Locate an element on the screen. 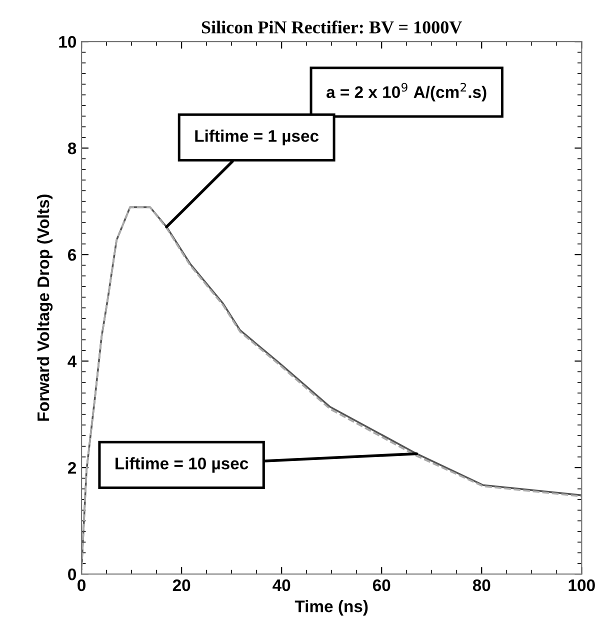  x-tick-label: 0 is located at coordinates (82, 585).